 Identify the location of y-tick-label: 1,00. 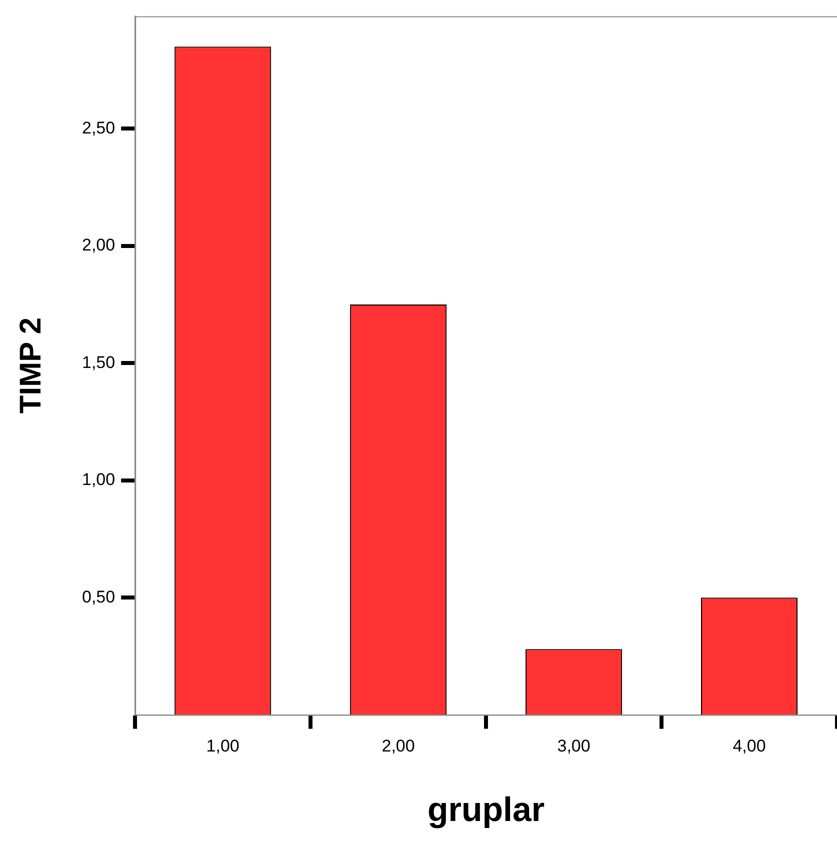
(99, 480).